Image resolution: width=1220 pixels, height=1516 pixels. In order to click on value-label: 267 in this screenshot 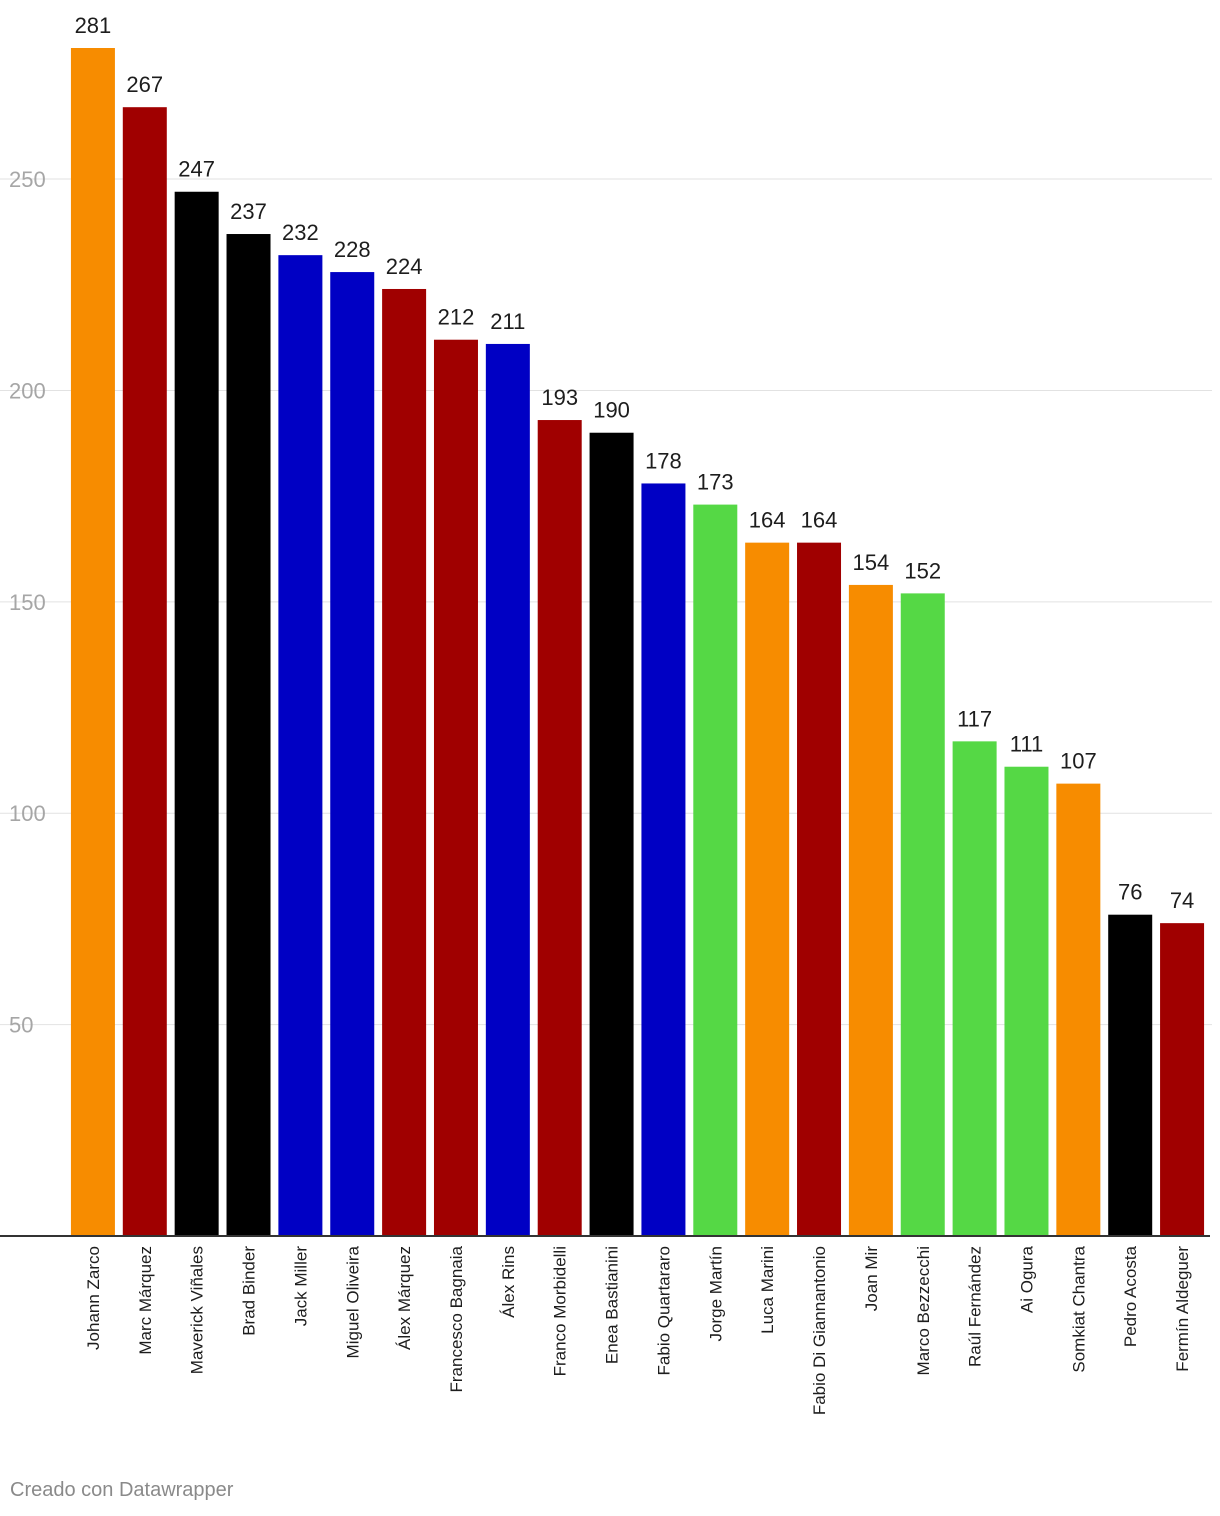, I will do `click(144, 84)`.